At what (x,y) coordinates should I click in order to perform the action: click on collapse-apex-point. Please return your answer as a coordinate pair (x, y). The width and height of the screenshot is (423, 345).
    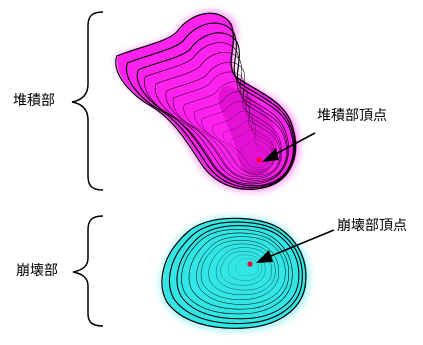
    Looking at the image, I should click on (250, 264).